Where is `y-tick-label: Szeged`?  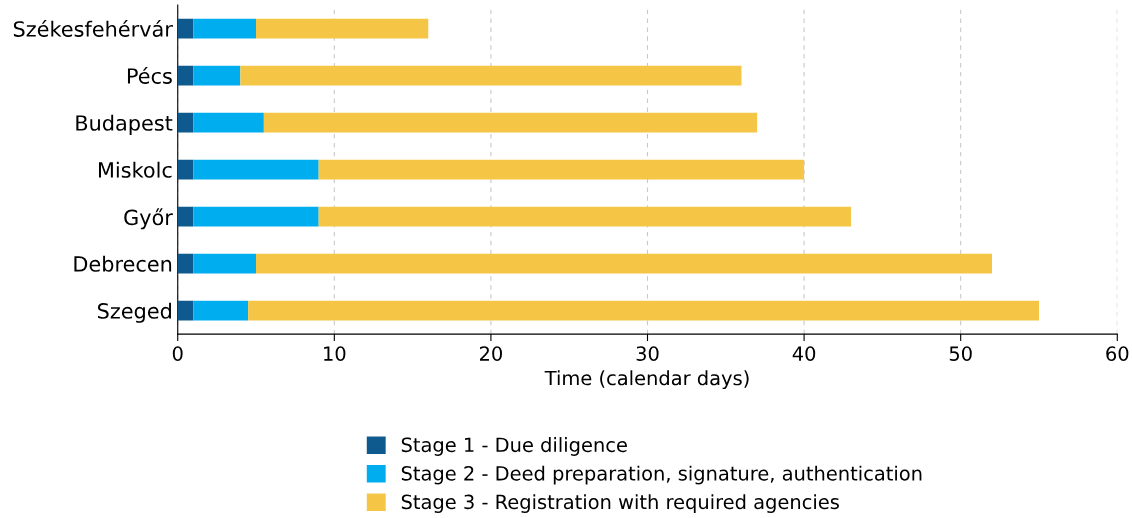
y-tick-label: Szeged is located at coordinates (134, 312).